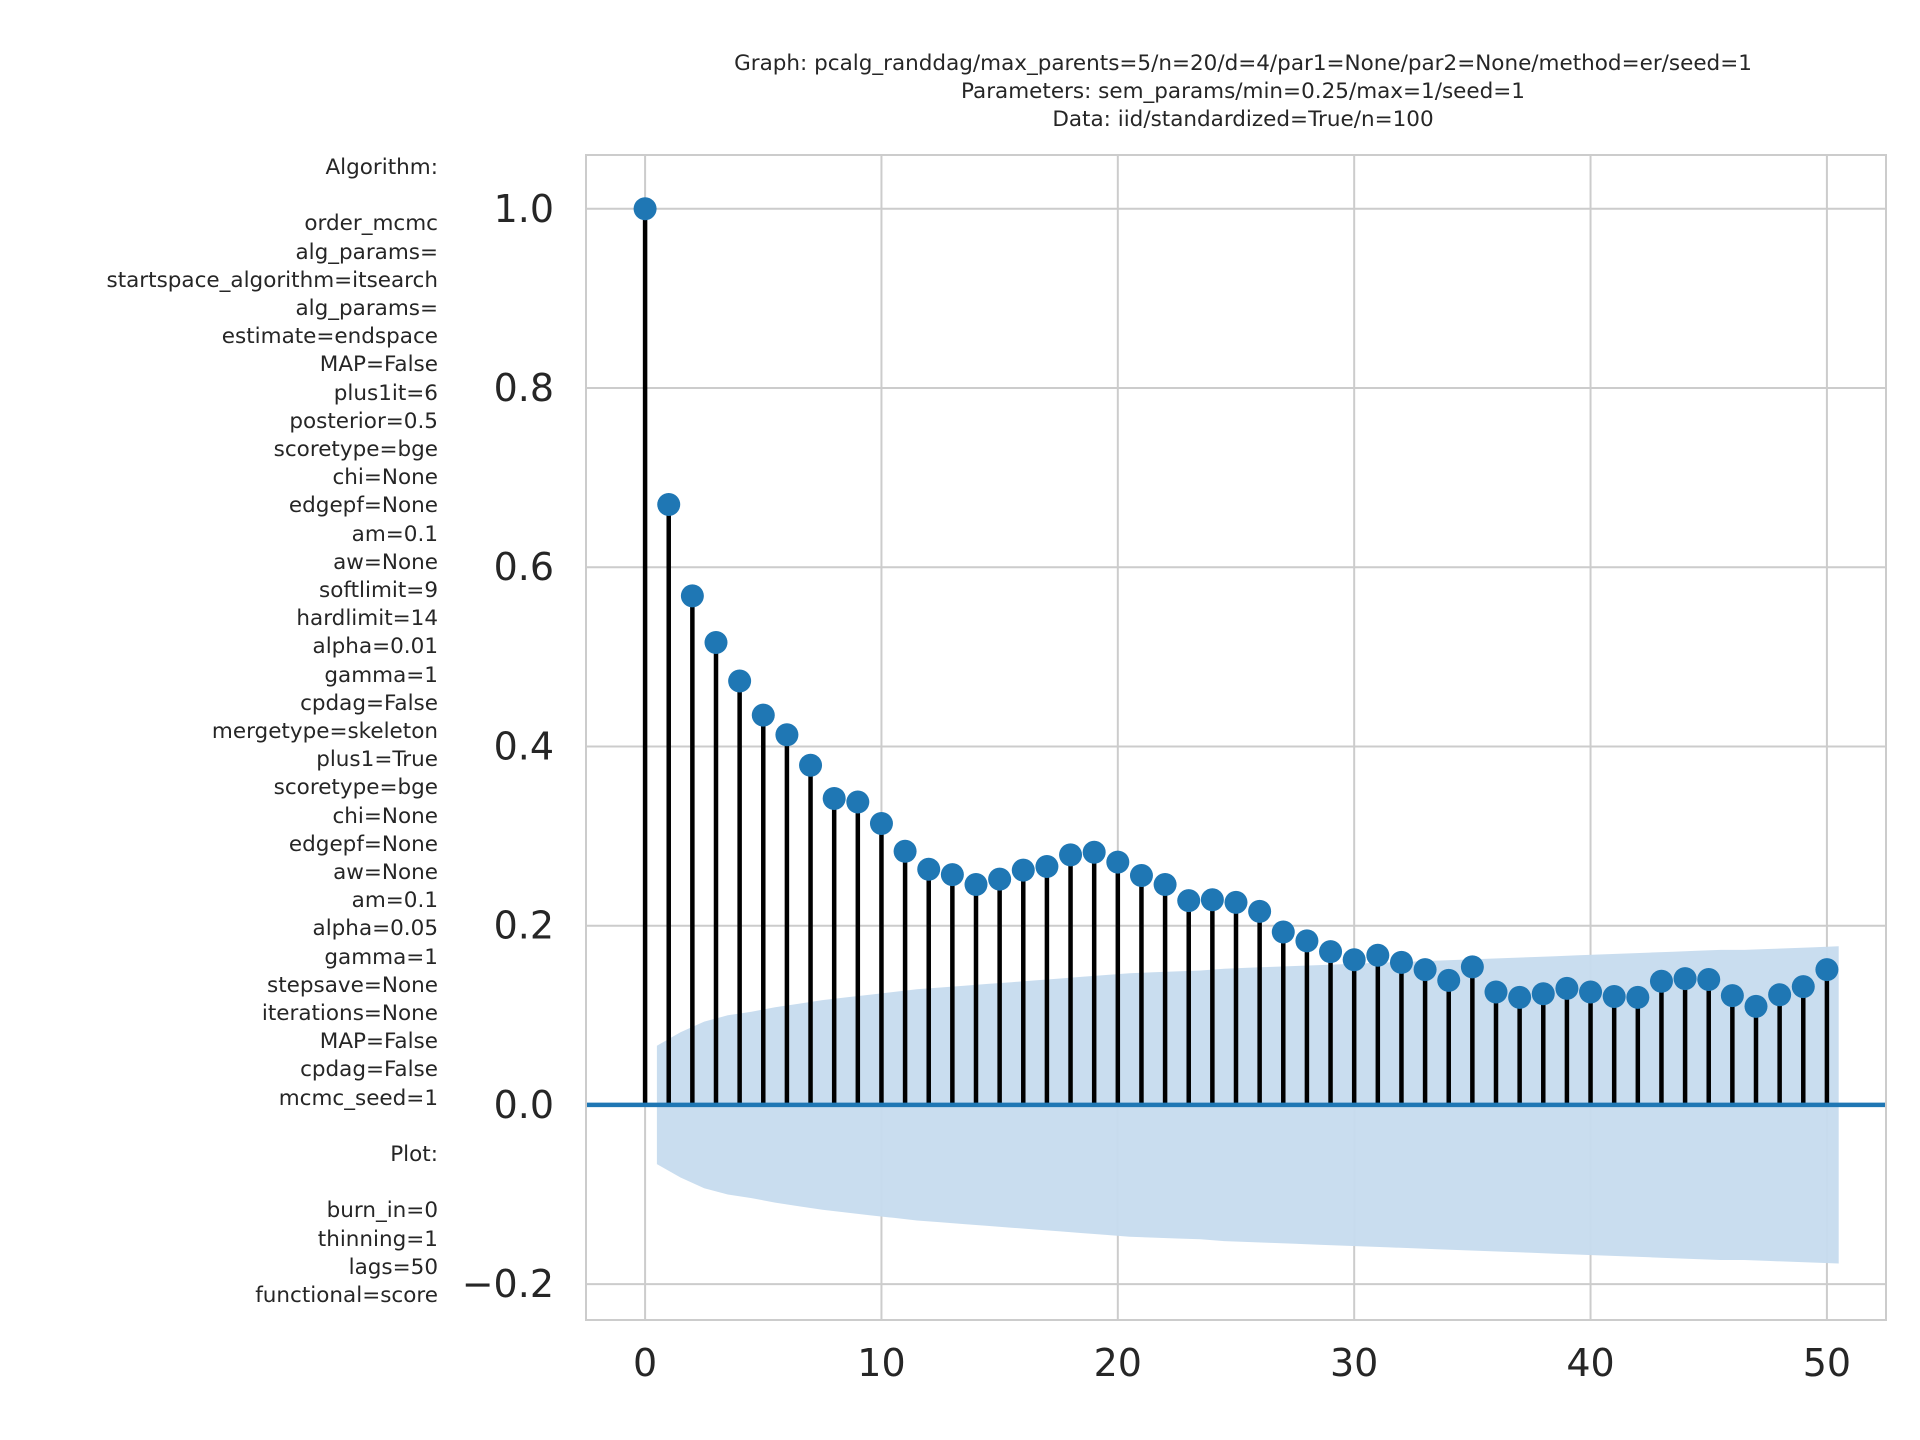 The height and width of the screenshot is (1440, 1920). What do you see at coordinates (524, 1105) in the screenshot?
I see `y-tick-label: 0.0` at bounding box center [524, 1105].